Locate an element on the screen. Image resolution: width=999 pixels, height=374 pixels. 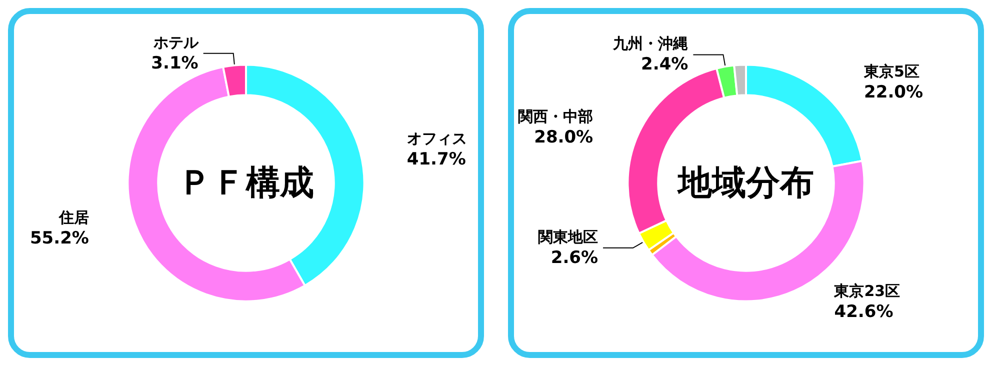
slice-label: 住居 is located at coordinates (73, 217).